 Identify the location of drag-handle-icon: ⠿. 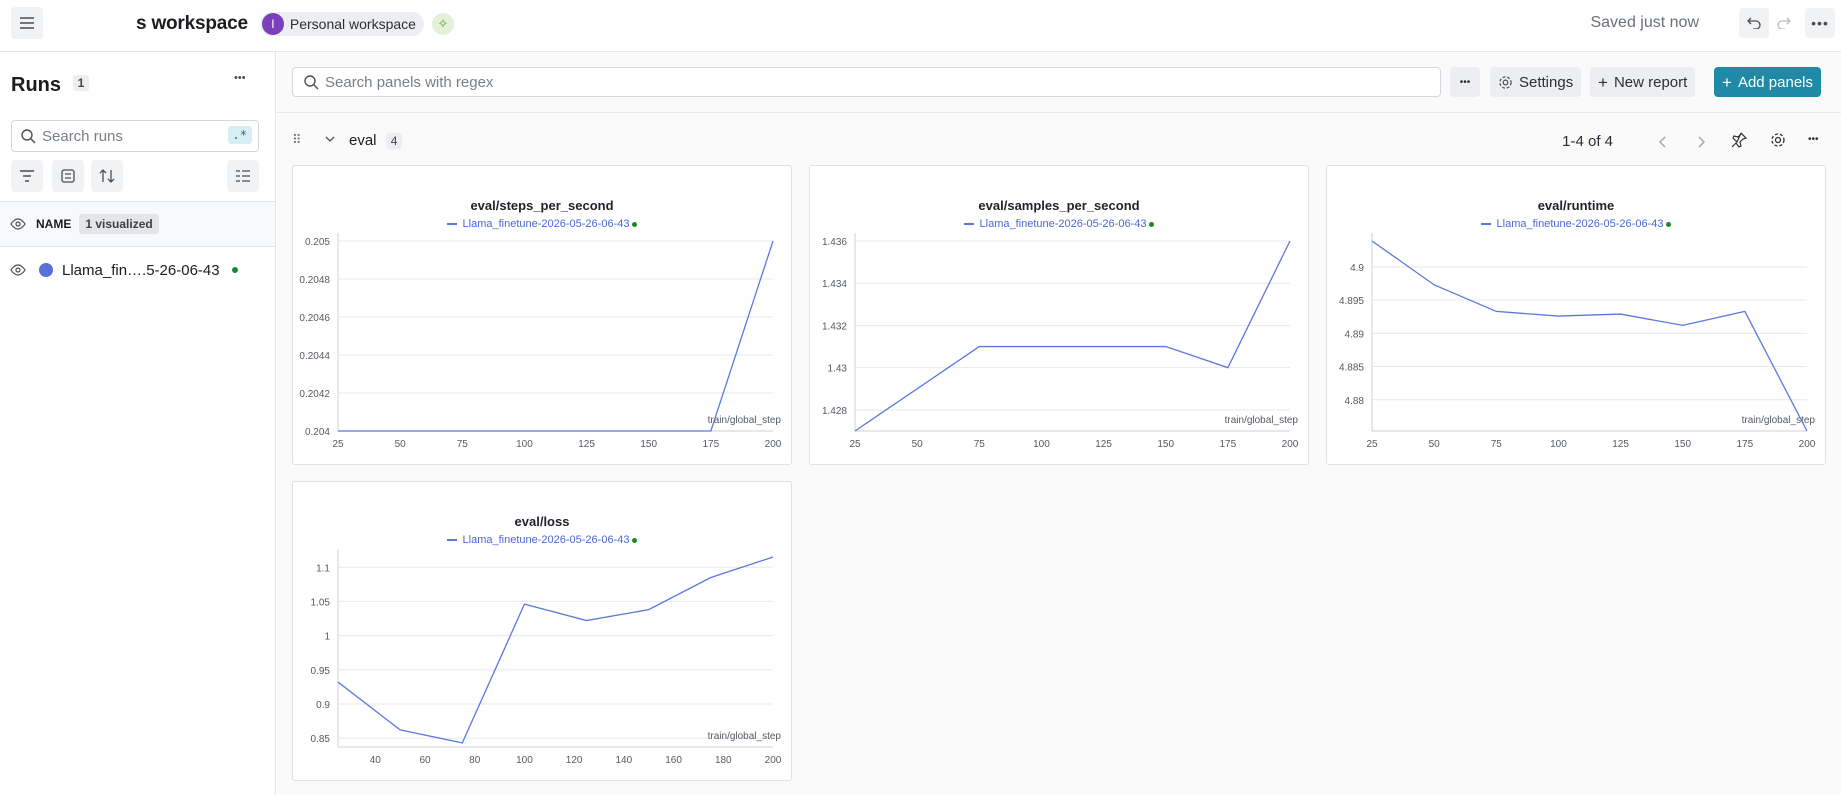
(297, 139).